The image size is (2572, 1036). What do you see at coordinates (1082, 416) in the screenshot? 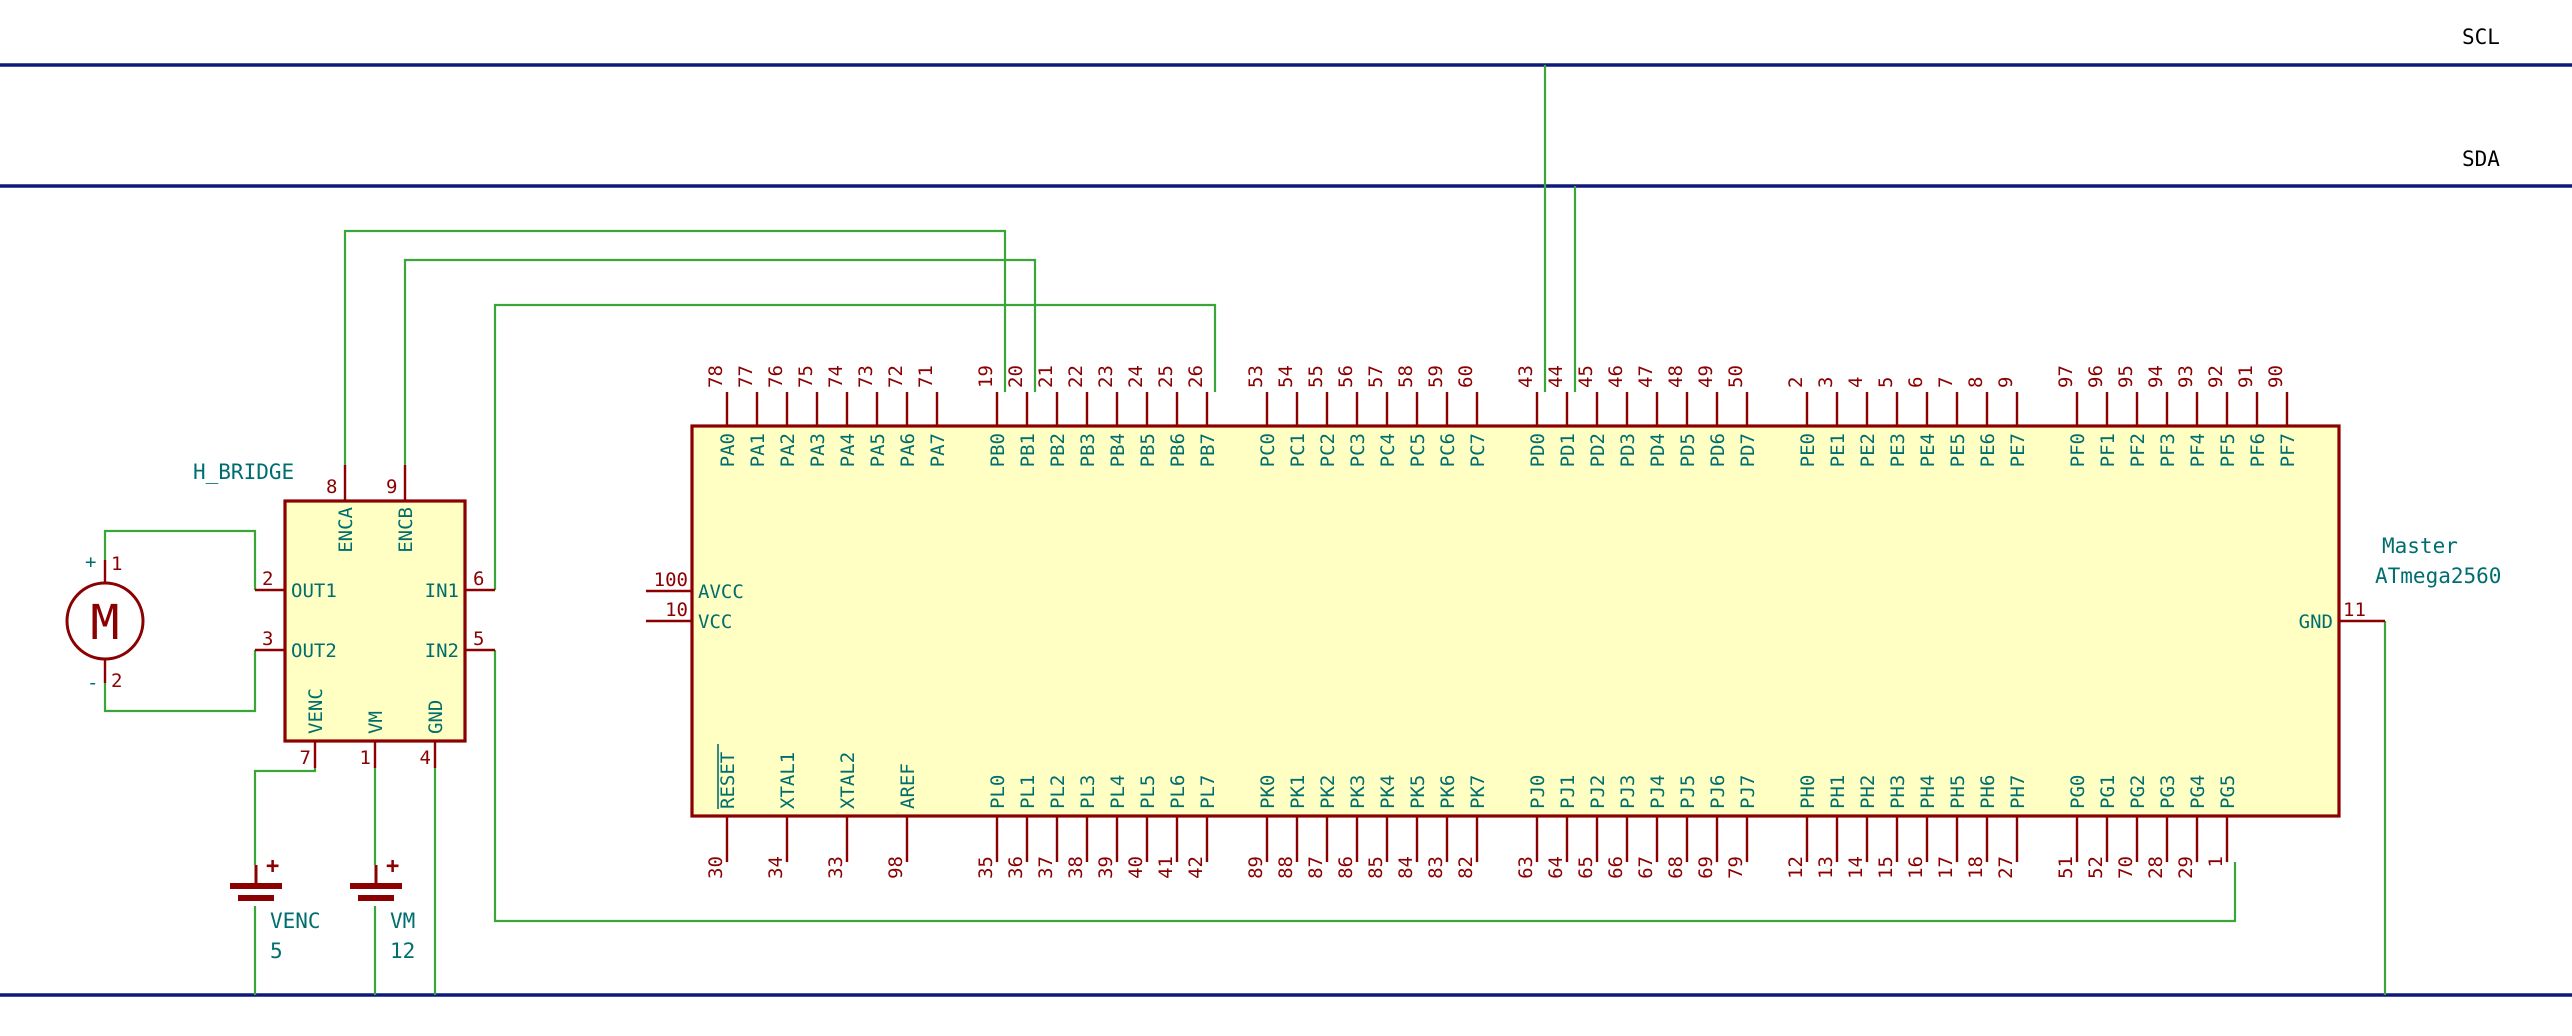
I see `mcu-pin-pb3: 22 PB3` at bounding box center [1082, 416].